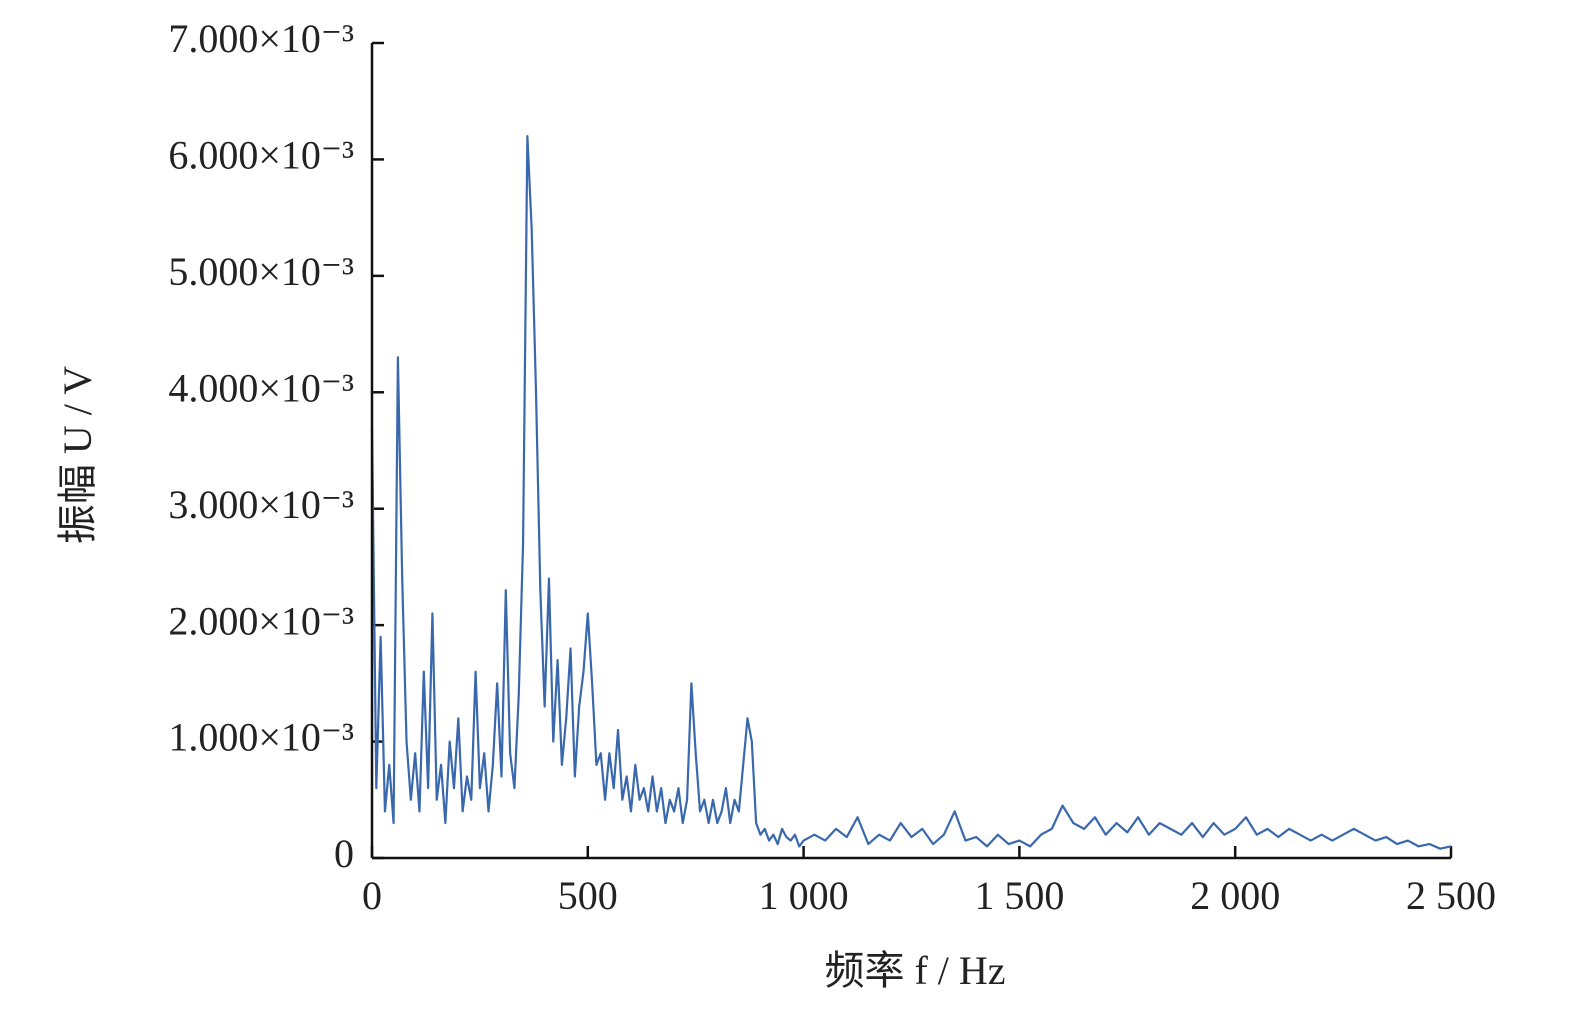 This screenshot has height=1011, width=1575. What do you see at coordinates (261, 387) in the screenshot?
I see `y-tick-label: 4.000×10⁻³` at bounding box center [261, 387].